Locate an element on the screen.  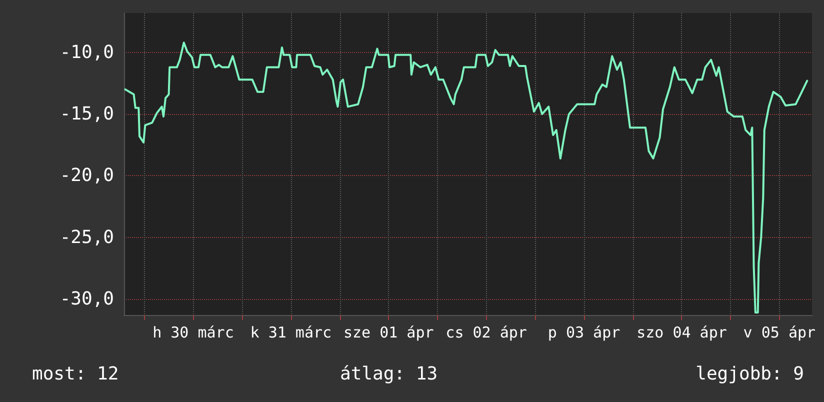
text: most: 12 is located at coordinates (75, 374).